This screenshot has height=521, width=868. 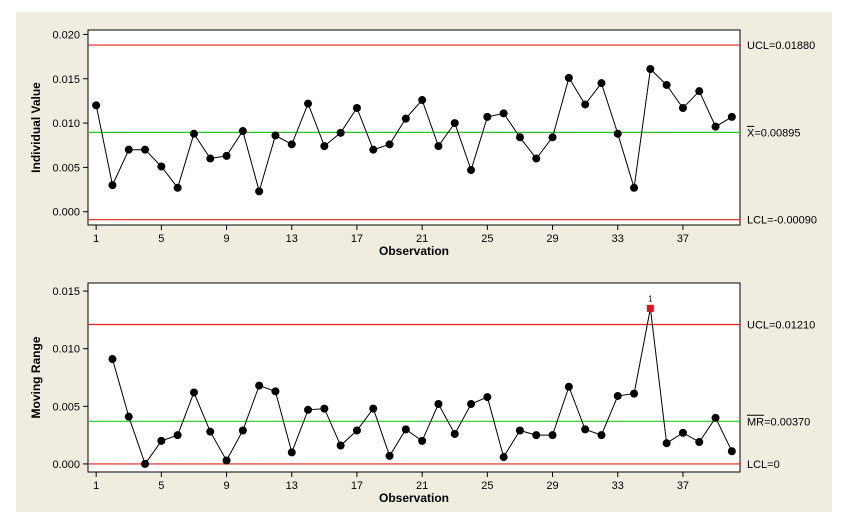 I want to click on ucl-label: UCL=0.01880, so click(x=781, y=46).